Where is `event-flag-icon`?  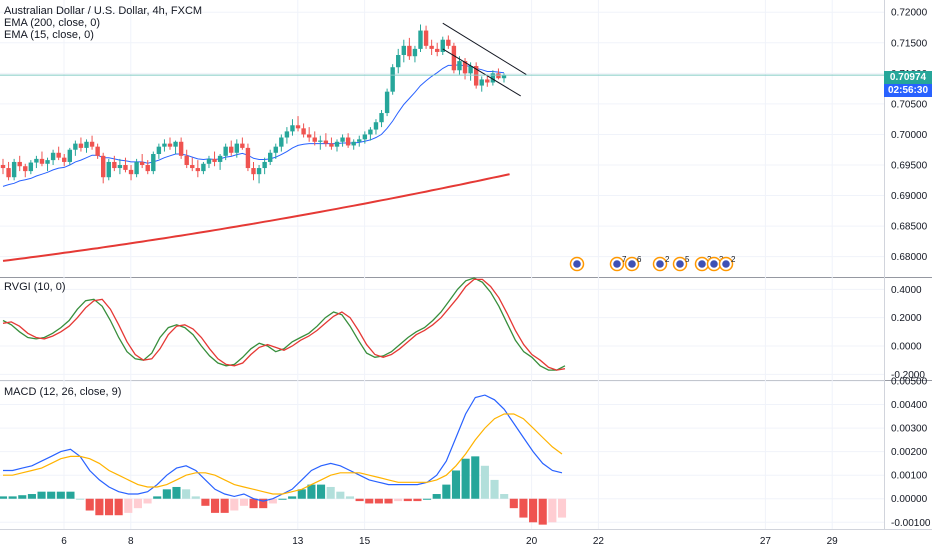
event-flag-icon is located at coordinates (577, 264).